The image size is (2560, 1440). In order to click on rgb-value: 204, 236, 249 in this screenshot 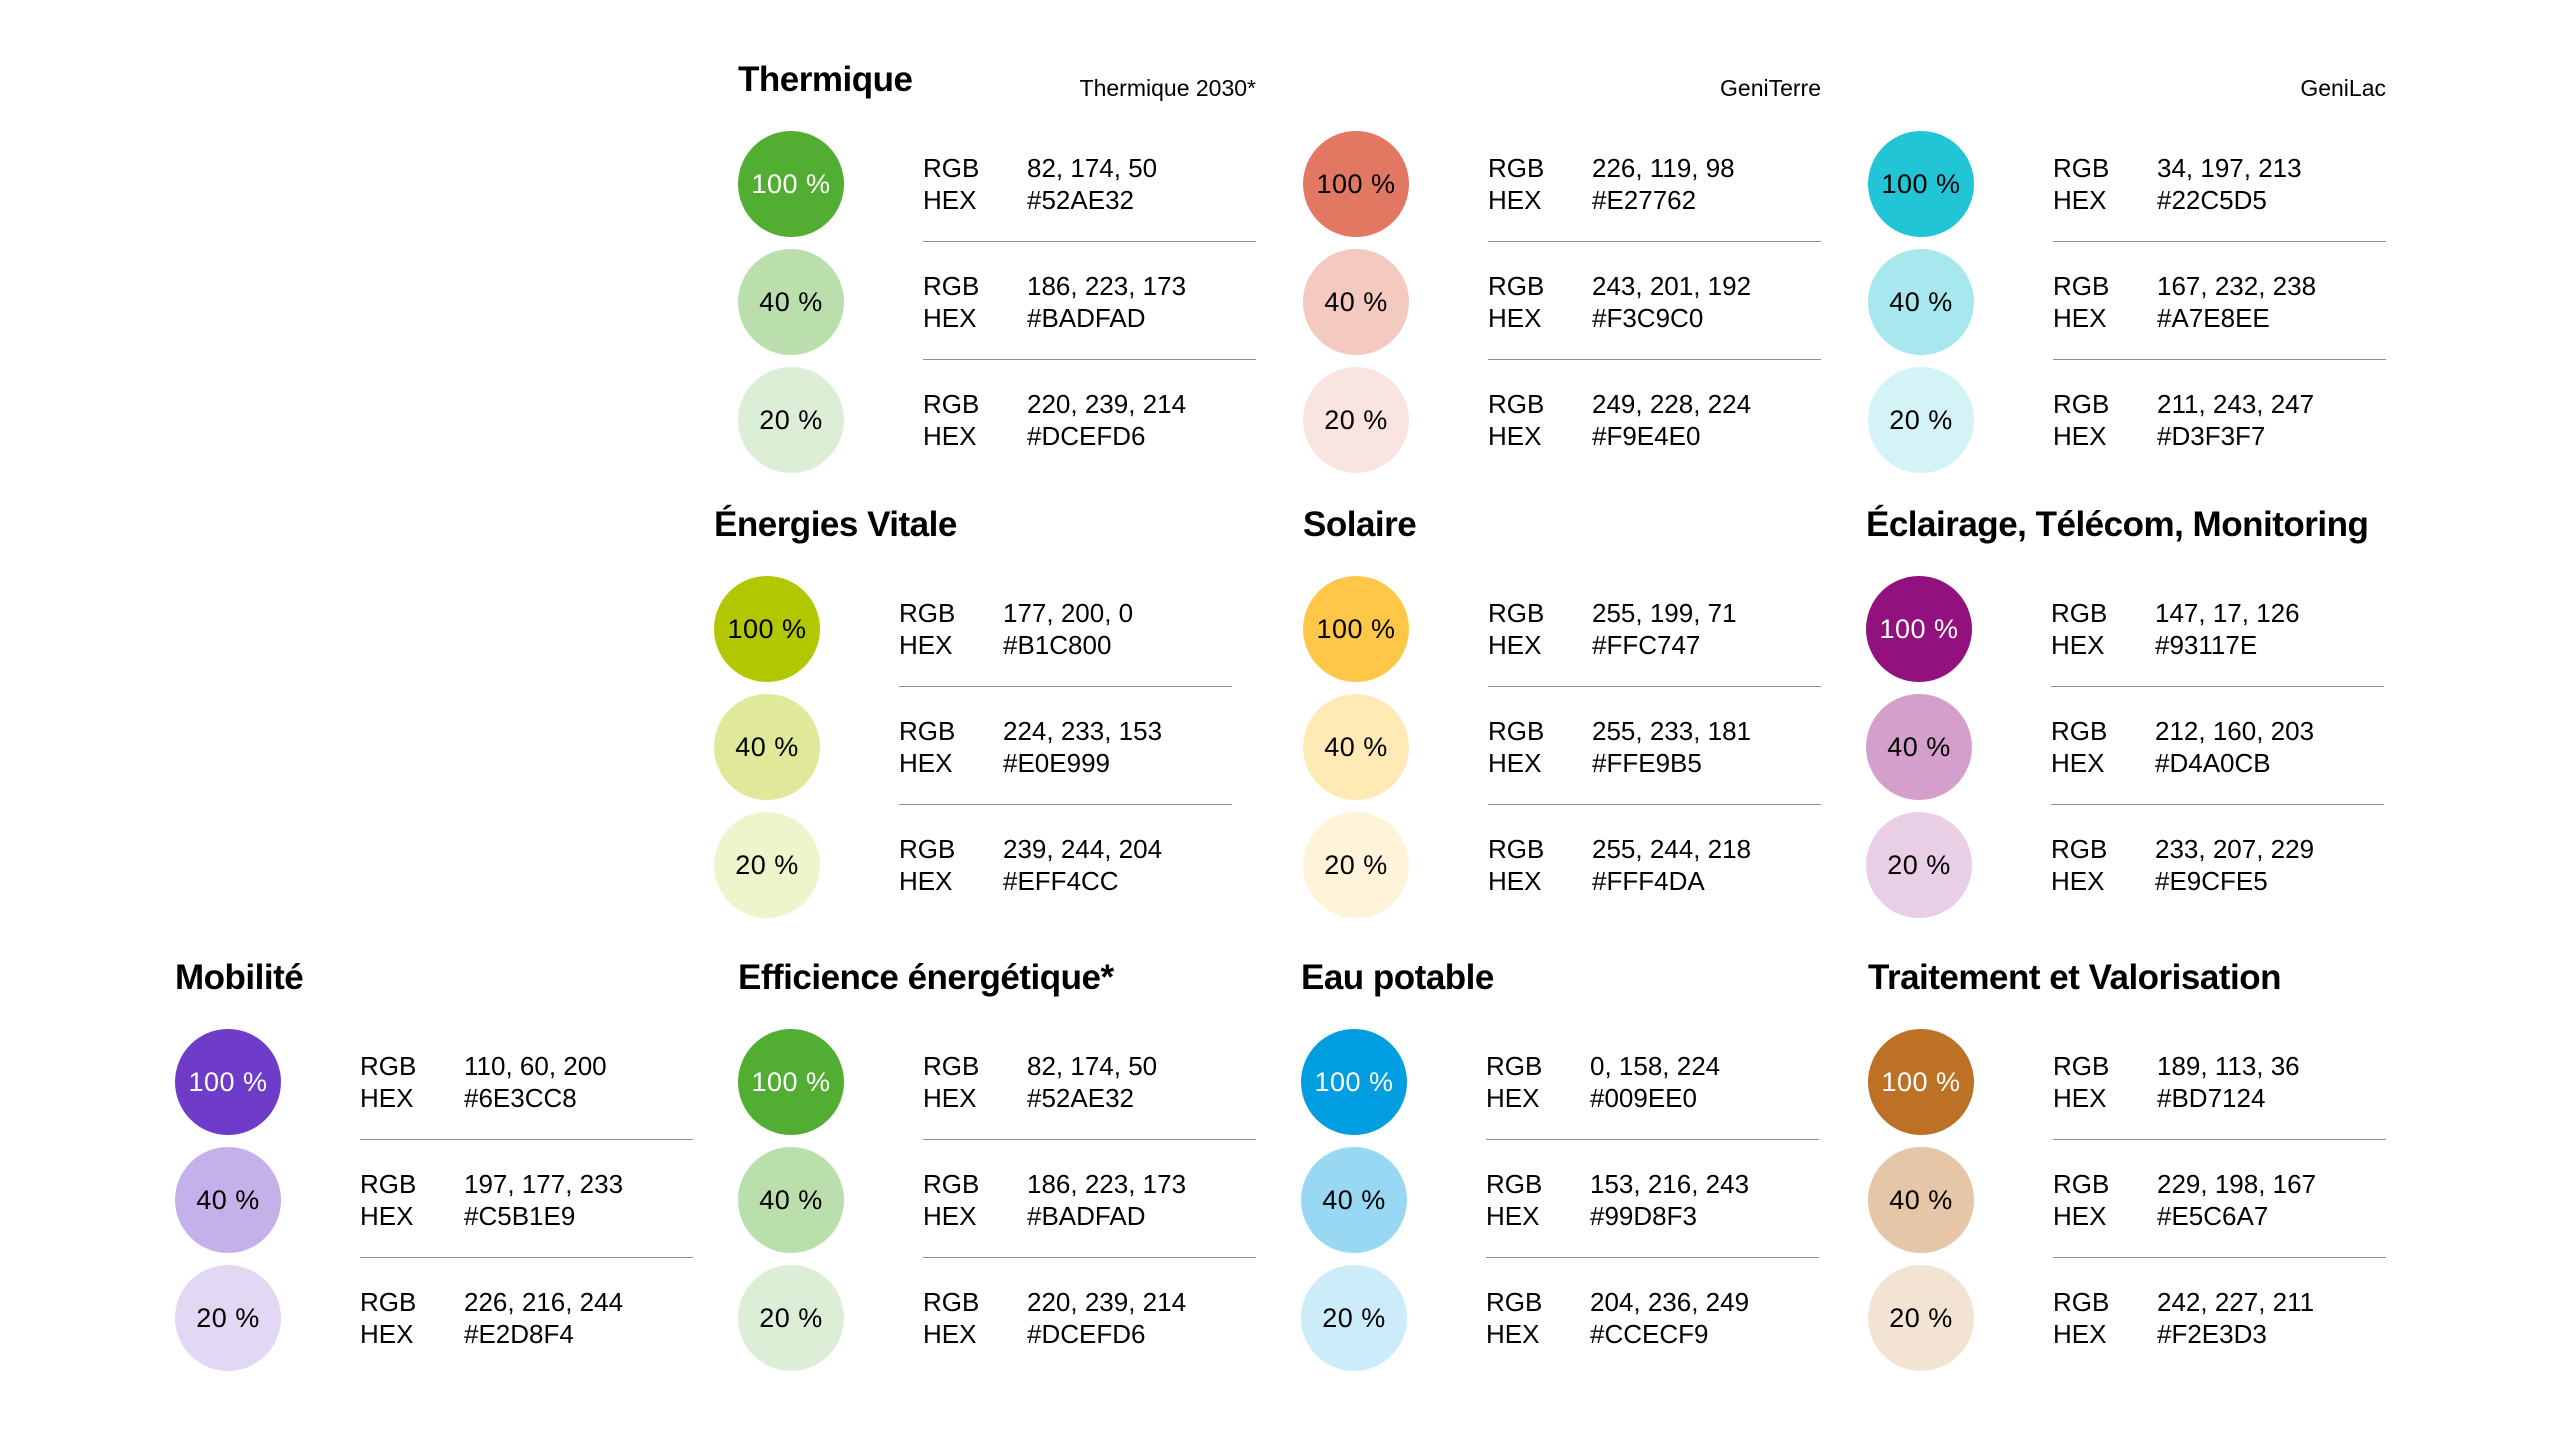, I will do `click(1670, 1302)`.